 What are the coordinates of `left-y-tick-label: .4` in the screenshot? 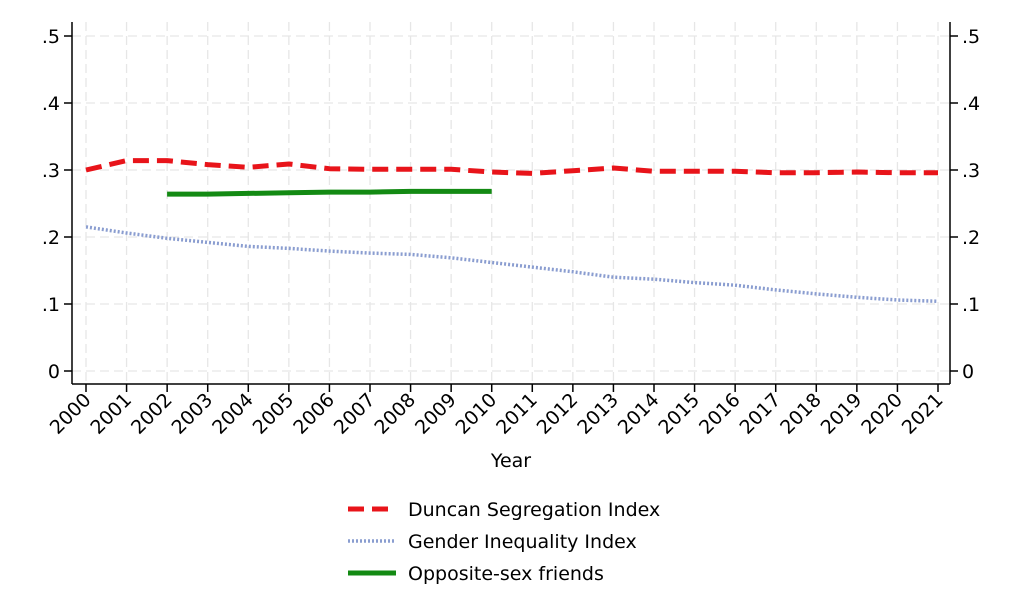 It's located at (51, 104).